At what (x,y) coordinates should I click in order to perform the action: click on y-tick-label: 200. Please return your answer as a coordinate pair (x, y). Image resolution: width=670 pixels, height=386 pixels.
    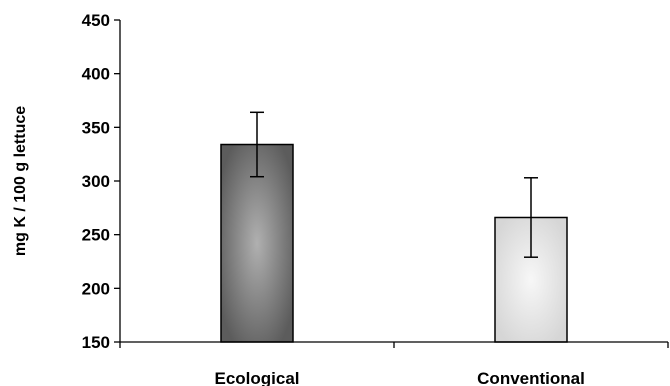
    Looking at the image, I should click on (96, 288).